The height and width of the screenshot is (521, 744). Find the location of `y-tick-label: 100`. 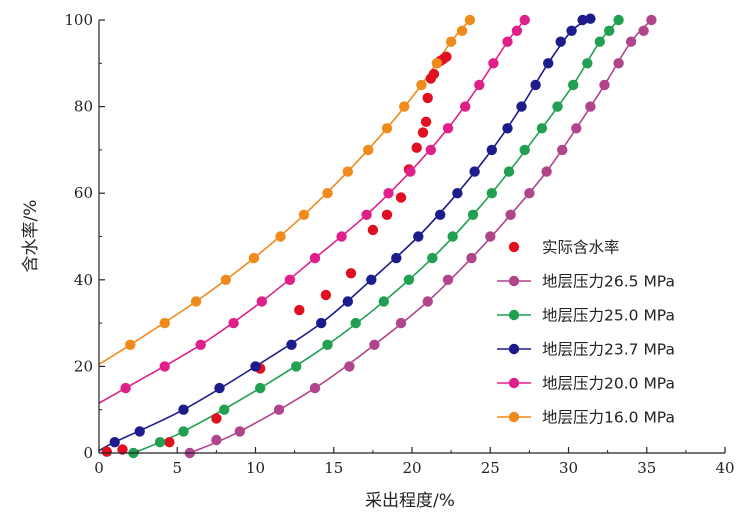

y-tick-label: 100 is located at coordinates (78, 20).